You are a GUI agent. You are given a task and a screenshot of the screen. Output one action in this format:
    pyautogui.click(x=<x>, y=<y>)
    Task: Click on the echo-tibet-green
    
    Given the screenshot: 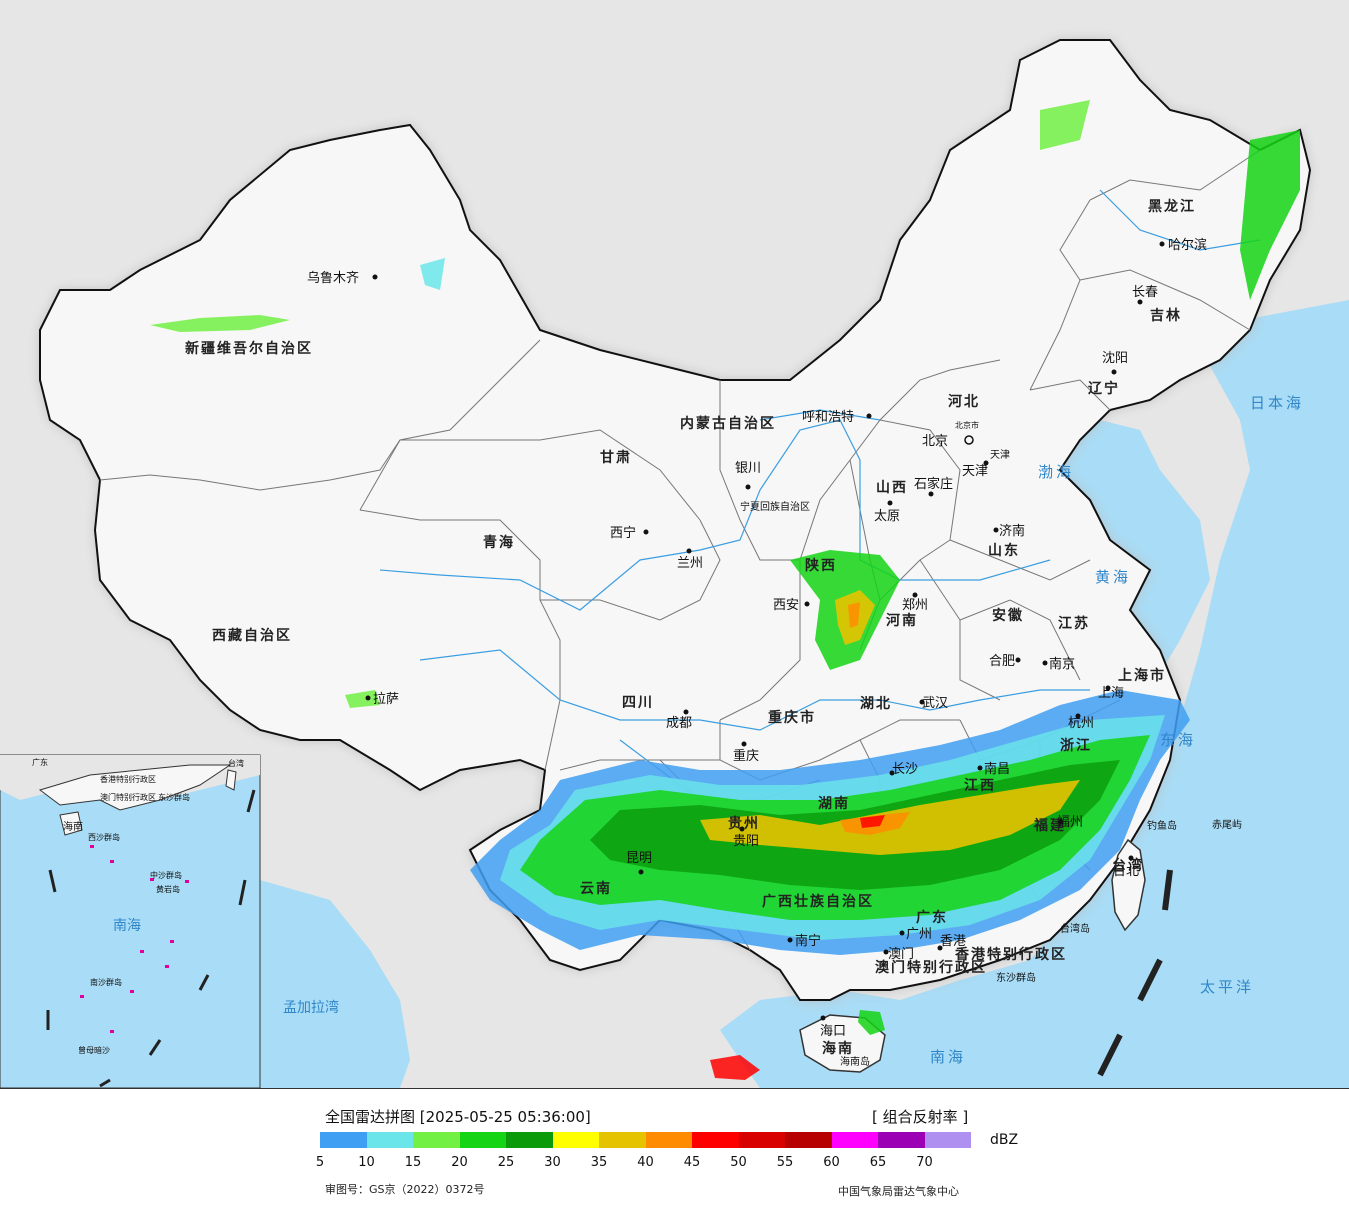 What is the action you would take?
    pyautogui.click(x=362, y=699)
    